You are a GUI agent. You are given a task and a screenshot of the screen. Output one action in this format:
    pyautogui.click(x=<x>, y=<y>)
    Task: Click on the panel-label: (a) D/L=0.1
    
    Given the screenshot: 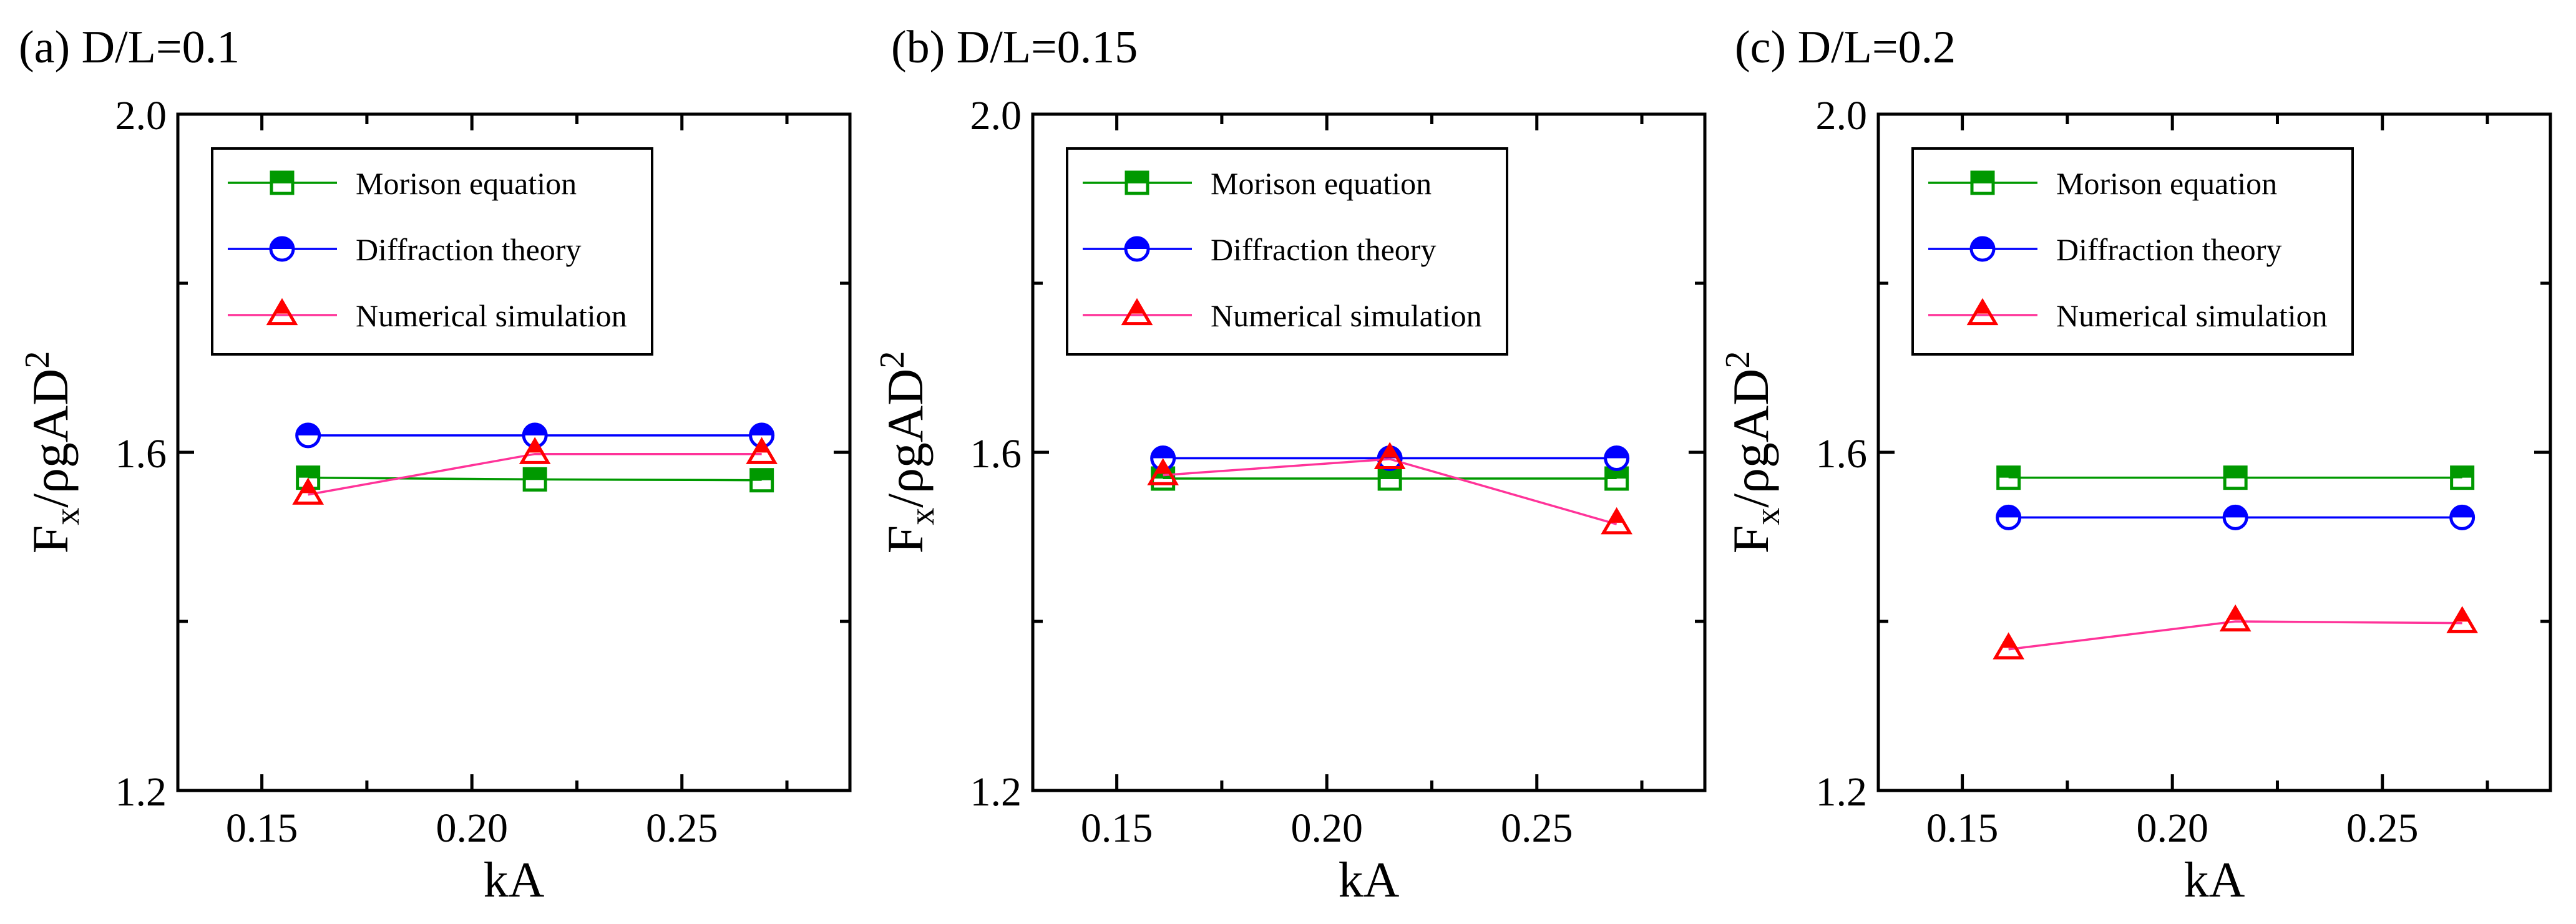 What is the action you would take?
    pyautogui.click(x=129, y=48)
    